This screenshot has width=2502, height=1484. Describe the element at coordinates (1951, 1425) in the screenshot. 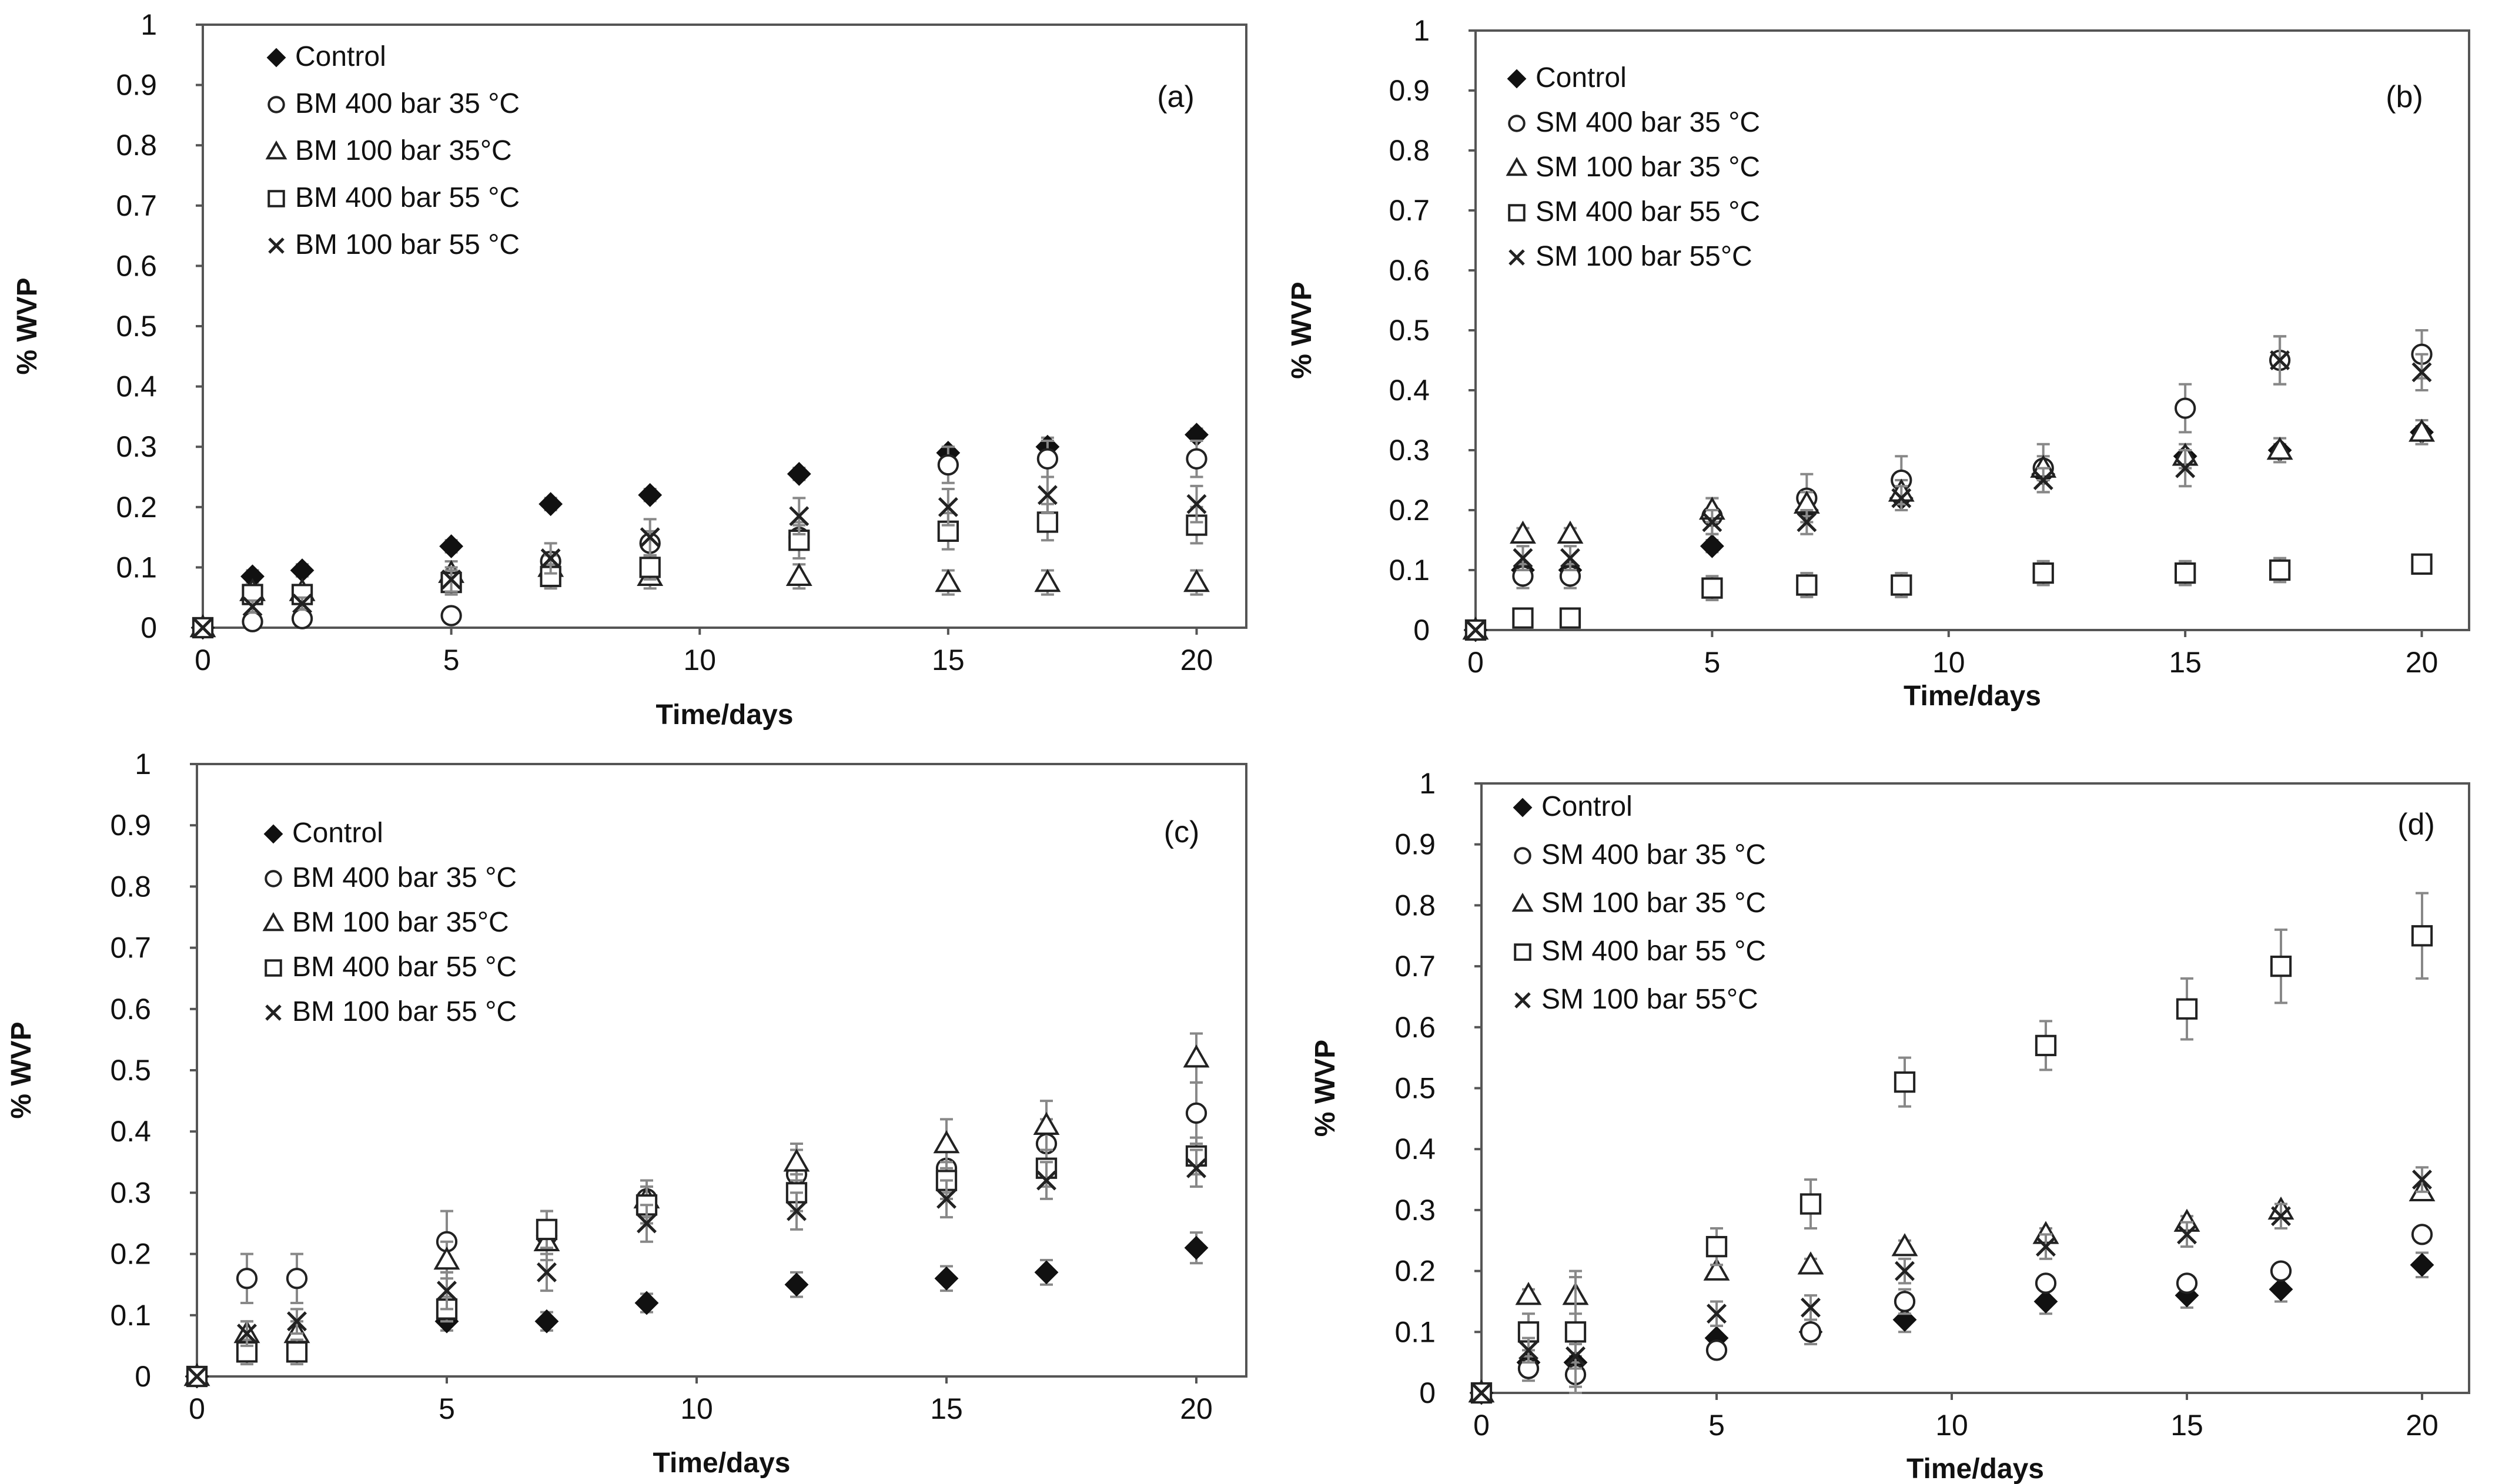

I see `panel-d-x-tick-label: 10` at that location.